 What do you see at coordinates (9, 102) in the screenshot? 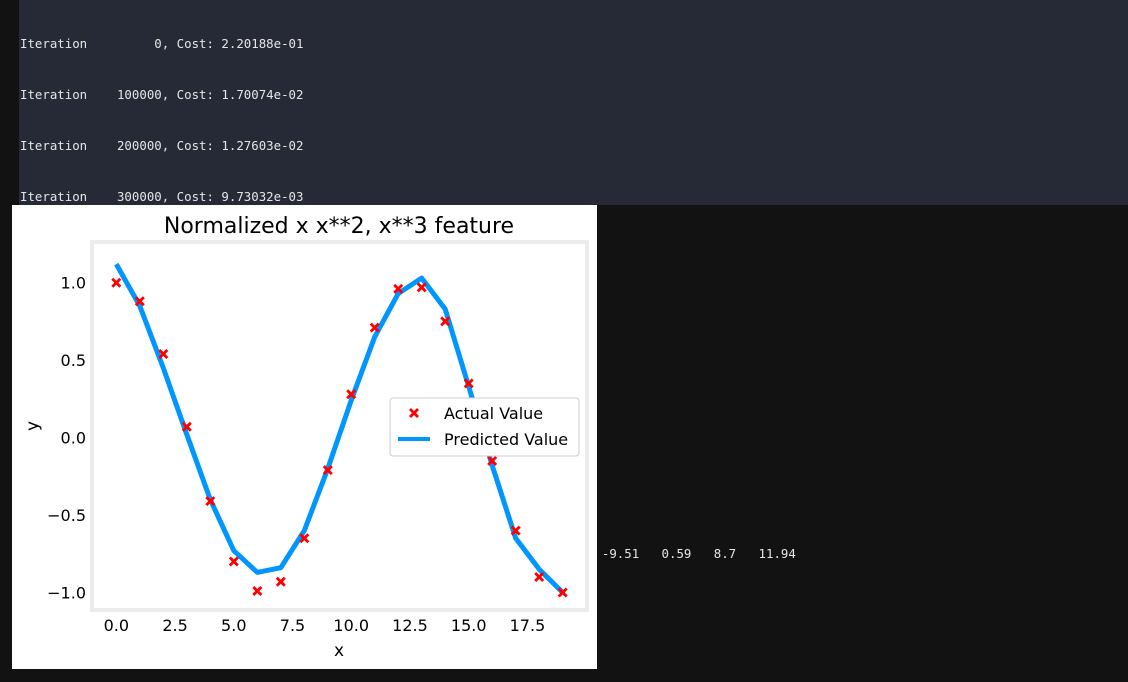
I see `console-gutter` at bounding box center [9, 102].